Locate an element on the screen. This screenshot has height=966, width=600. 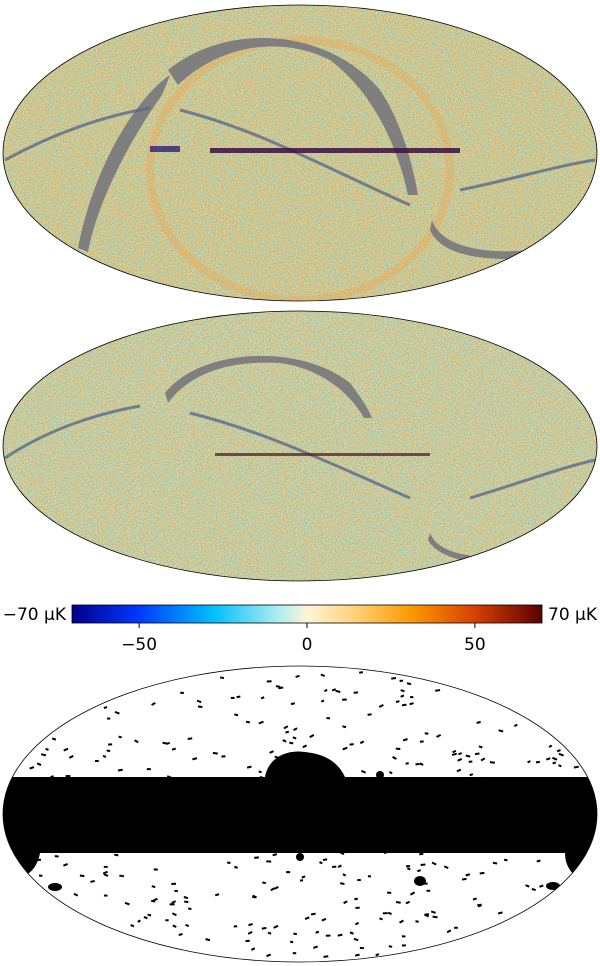
gray-mask-stripe-right is located at coordinates (480, 239).